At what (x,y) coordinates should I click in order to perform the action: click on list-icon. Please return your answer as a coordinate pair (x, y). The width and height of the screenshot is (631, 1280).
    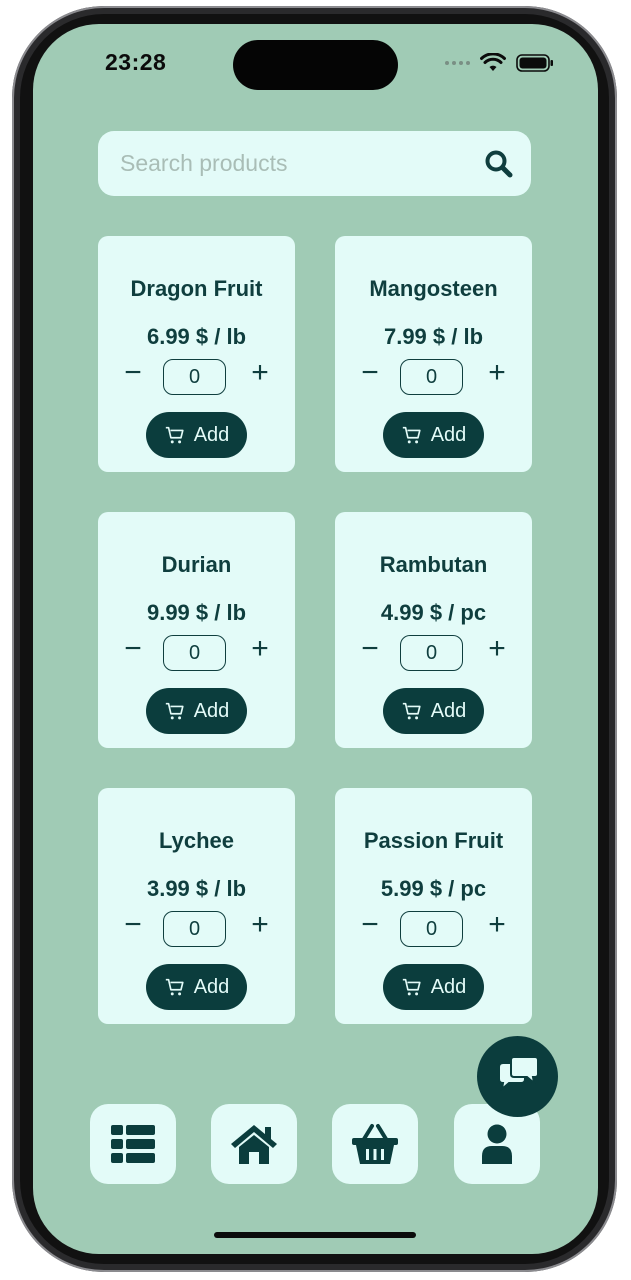
    Looking at the image, I should click on (133, 1144).